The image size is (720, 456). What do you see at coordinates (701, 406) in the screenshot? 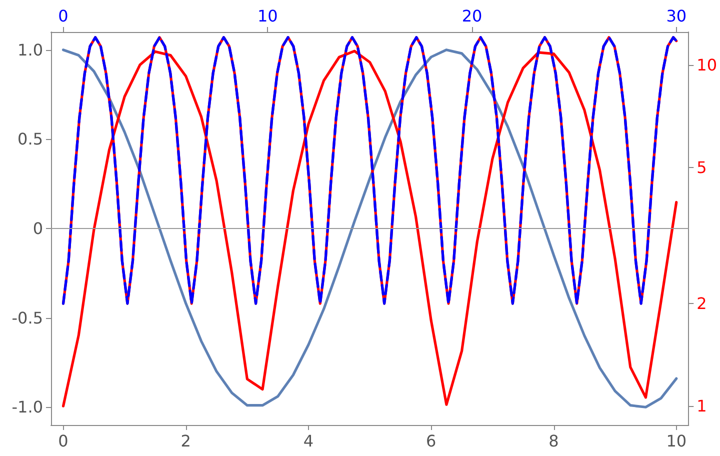
I see `y2-tick-label: 1` at bounding box center [701, 406].